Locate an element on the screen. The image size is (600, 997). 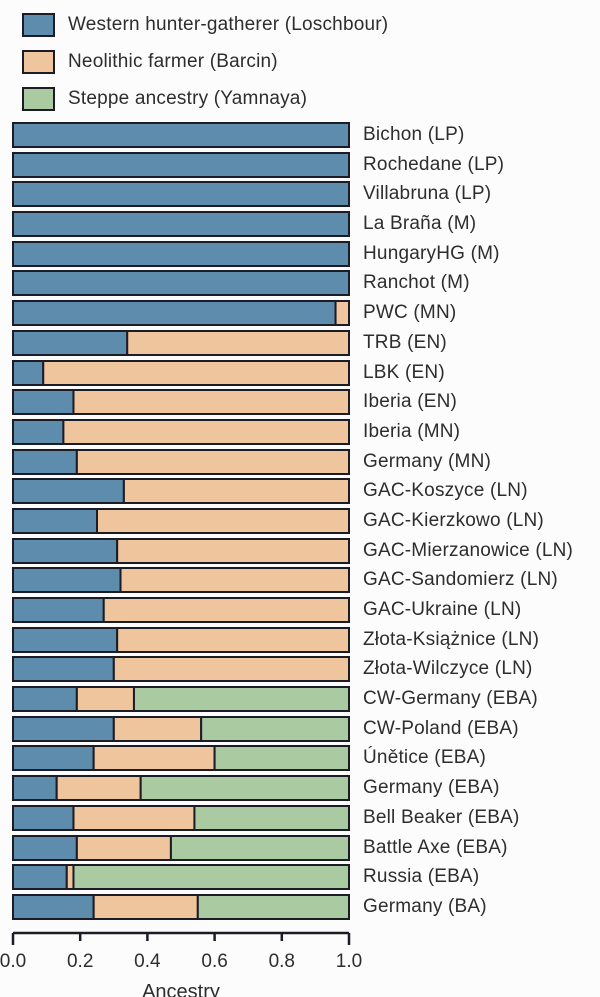
bar-row: Złota-Książnice (LN) is located at coordinates (292, 639).